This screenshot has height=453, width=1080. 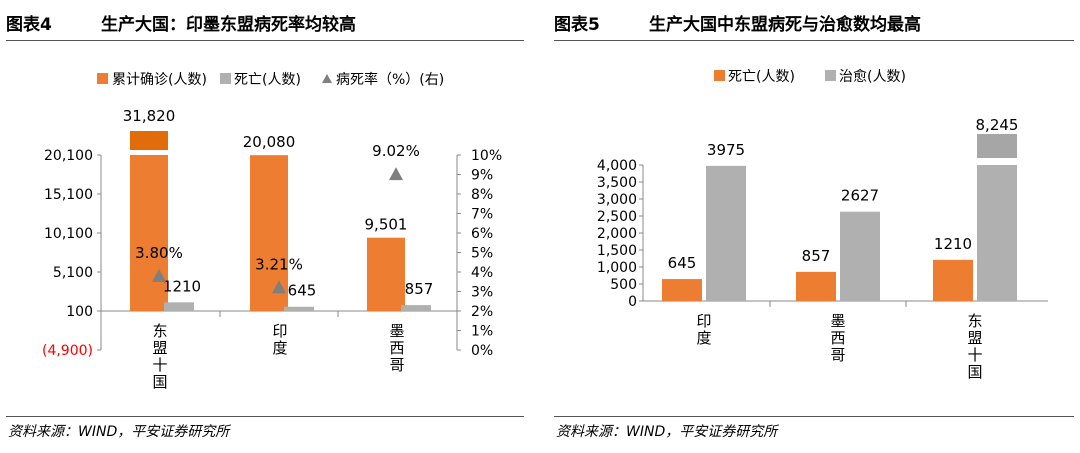 What do you see at coordinates (617, 234) in the screenshot?
I see `y-tick-label: 2,000` at bounding box center [617, 234].